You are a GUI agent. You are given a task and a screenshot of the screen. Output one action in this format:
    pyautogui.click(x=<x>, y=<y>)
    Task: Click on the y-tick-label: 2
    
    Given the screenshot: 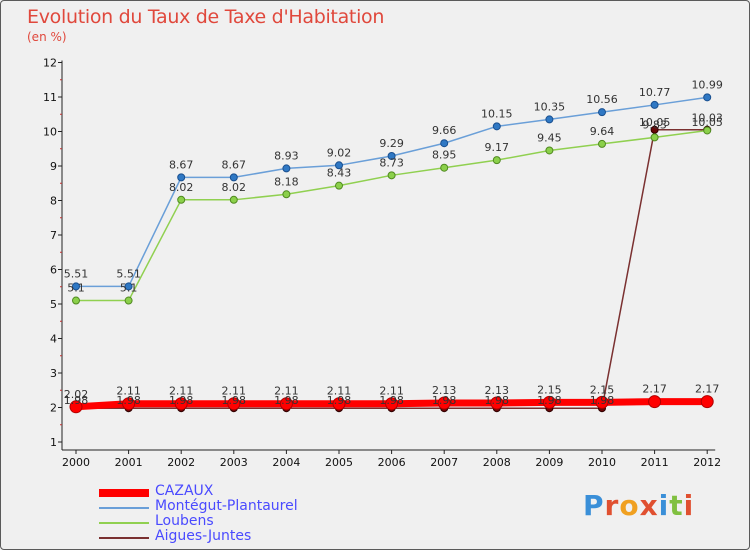 What is the action you would take?
    pyautogui.click(x=53, y=408)
    